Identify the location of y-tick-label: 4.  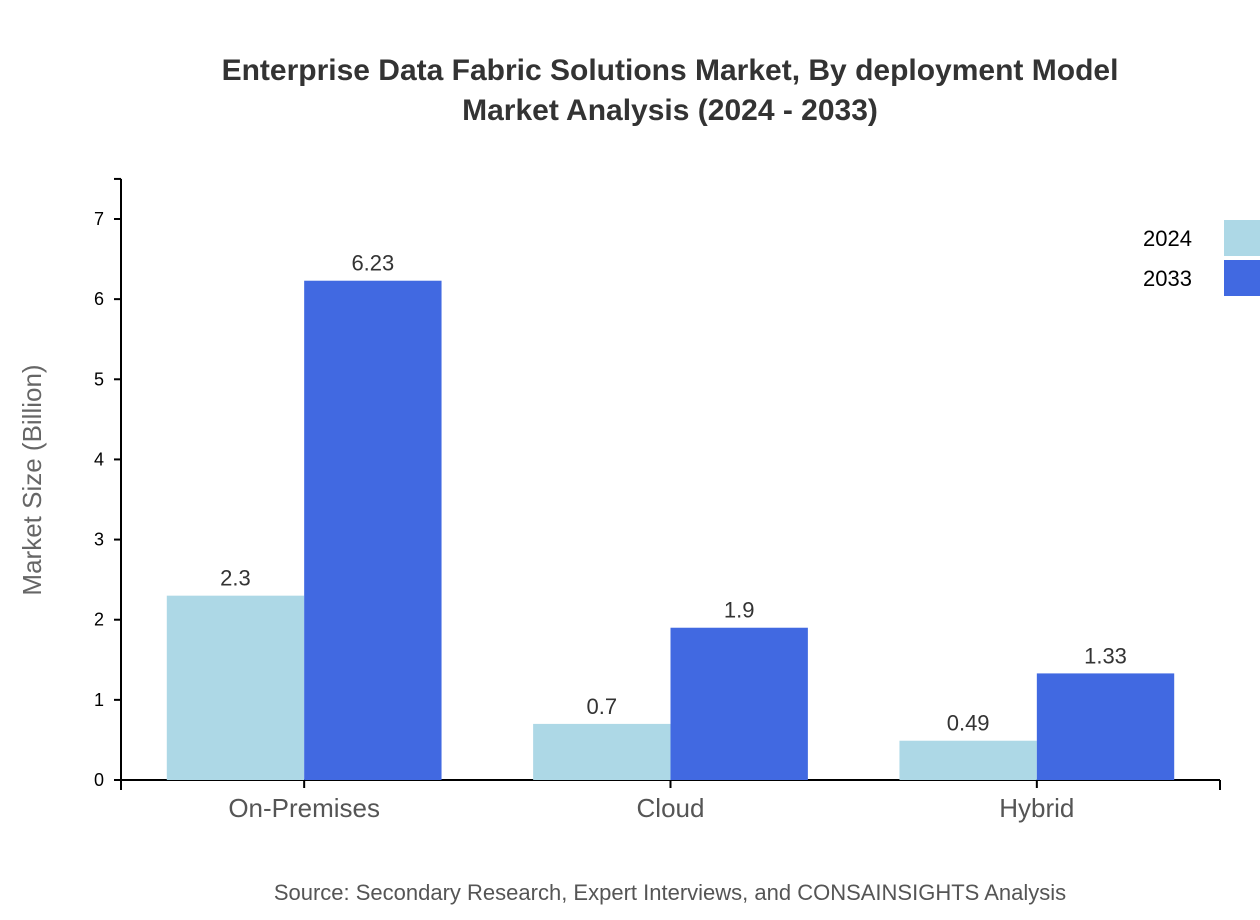
(99, 459).